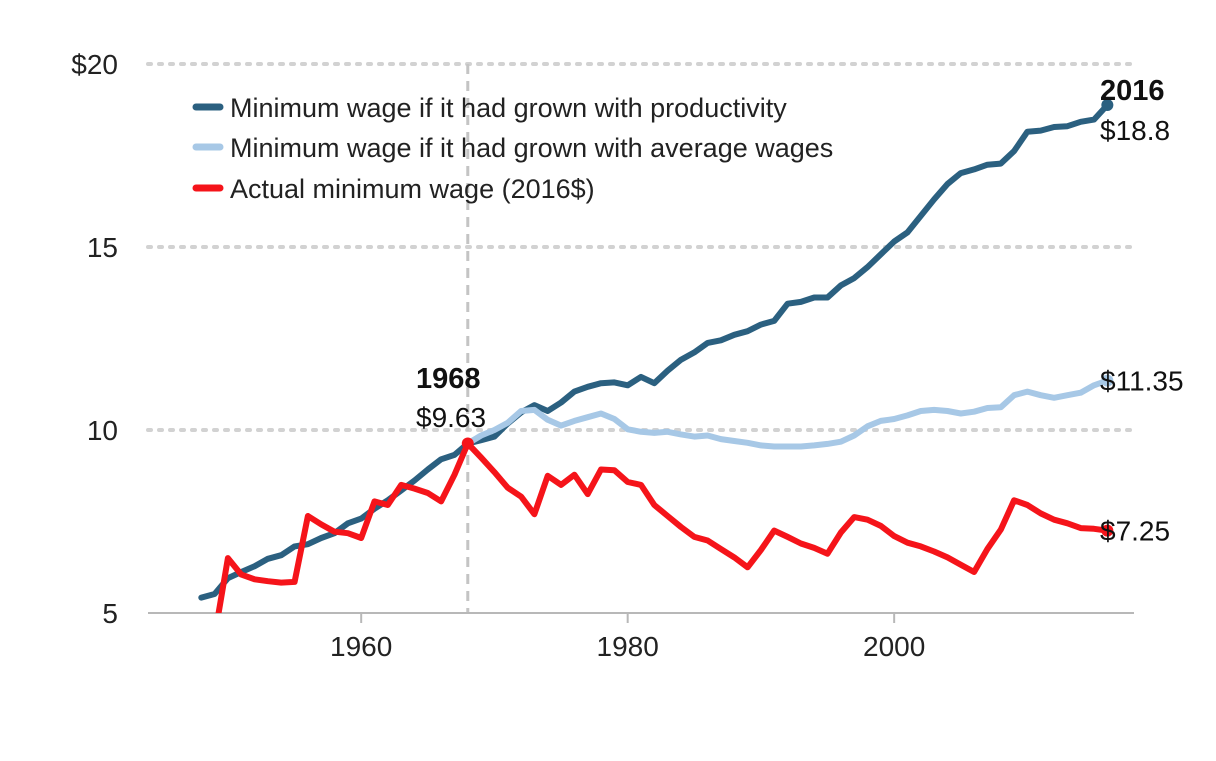 Image resolution: width=1216 pixels, height=761 pixels. I want to click on y-tick-label-10: 10, so click(102, 430).